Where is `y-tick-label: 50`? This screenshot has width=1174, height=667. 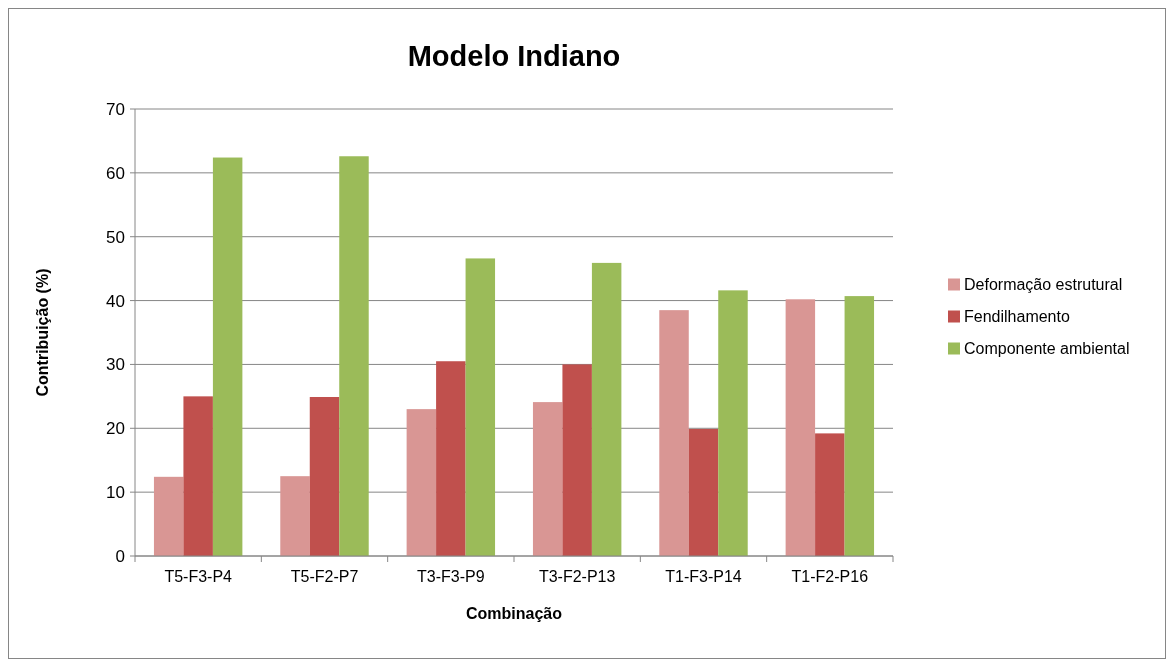
y-tick-label: 50 is located at coordinates (115, 237).